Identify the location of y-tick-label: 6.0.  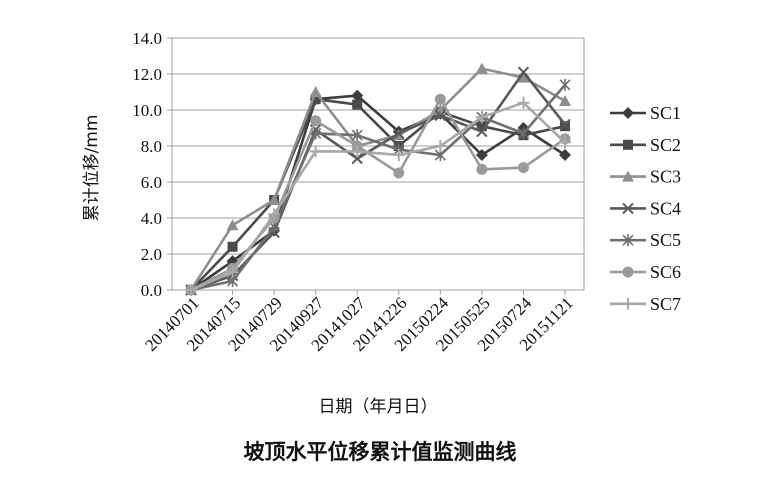
(151, 182).